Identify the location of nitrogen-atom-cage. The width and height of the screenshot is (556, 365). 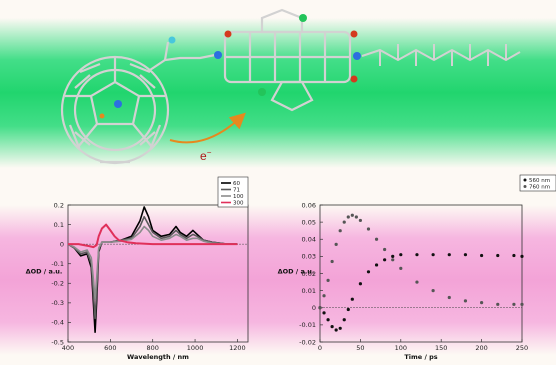
(118, 104).